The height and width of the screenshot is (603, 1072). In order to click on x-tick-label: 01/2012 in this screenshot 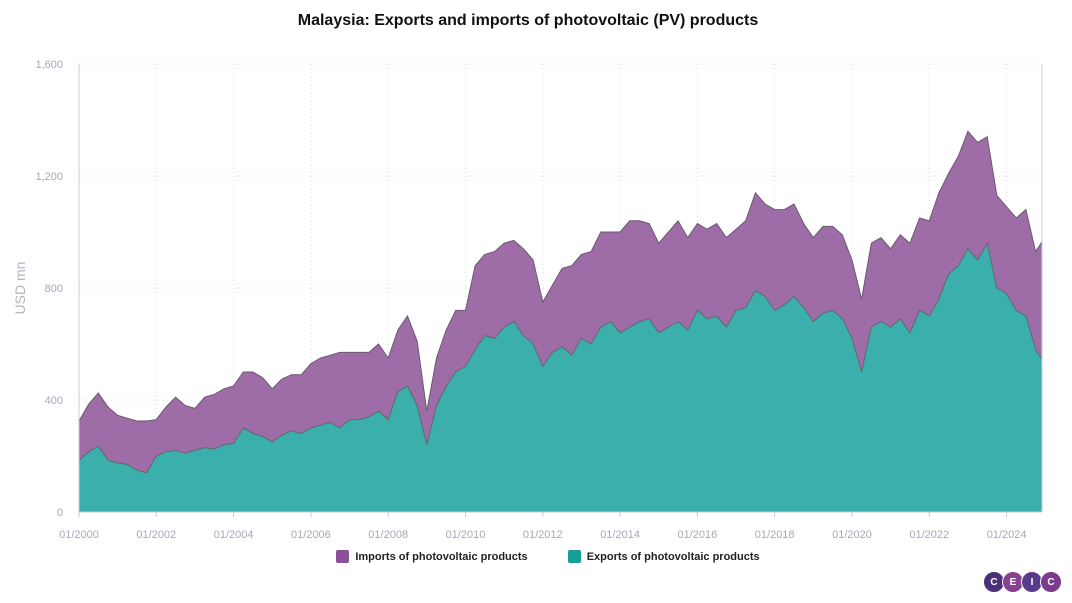, I will do `click(543, 535)`.